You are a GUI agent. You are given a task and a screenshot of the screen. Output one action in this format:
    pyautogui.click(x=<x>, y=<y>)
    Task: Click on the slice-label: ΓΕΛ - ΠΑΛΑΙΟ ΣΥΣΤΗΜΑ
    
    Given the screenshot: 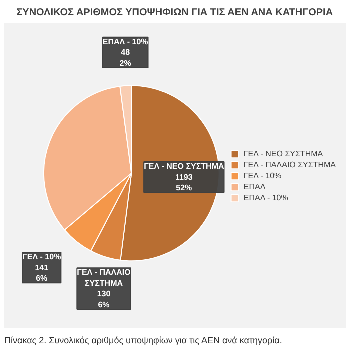 What is the action you would take?
    pyautogui.click(x=104, y=278)
    